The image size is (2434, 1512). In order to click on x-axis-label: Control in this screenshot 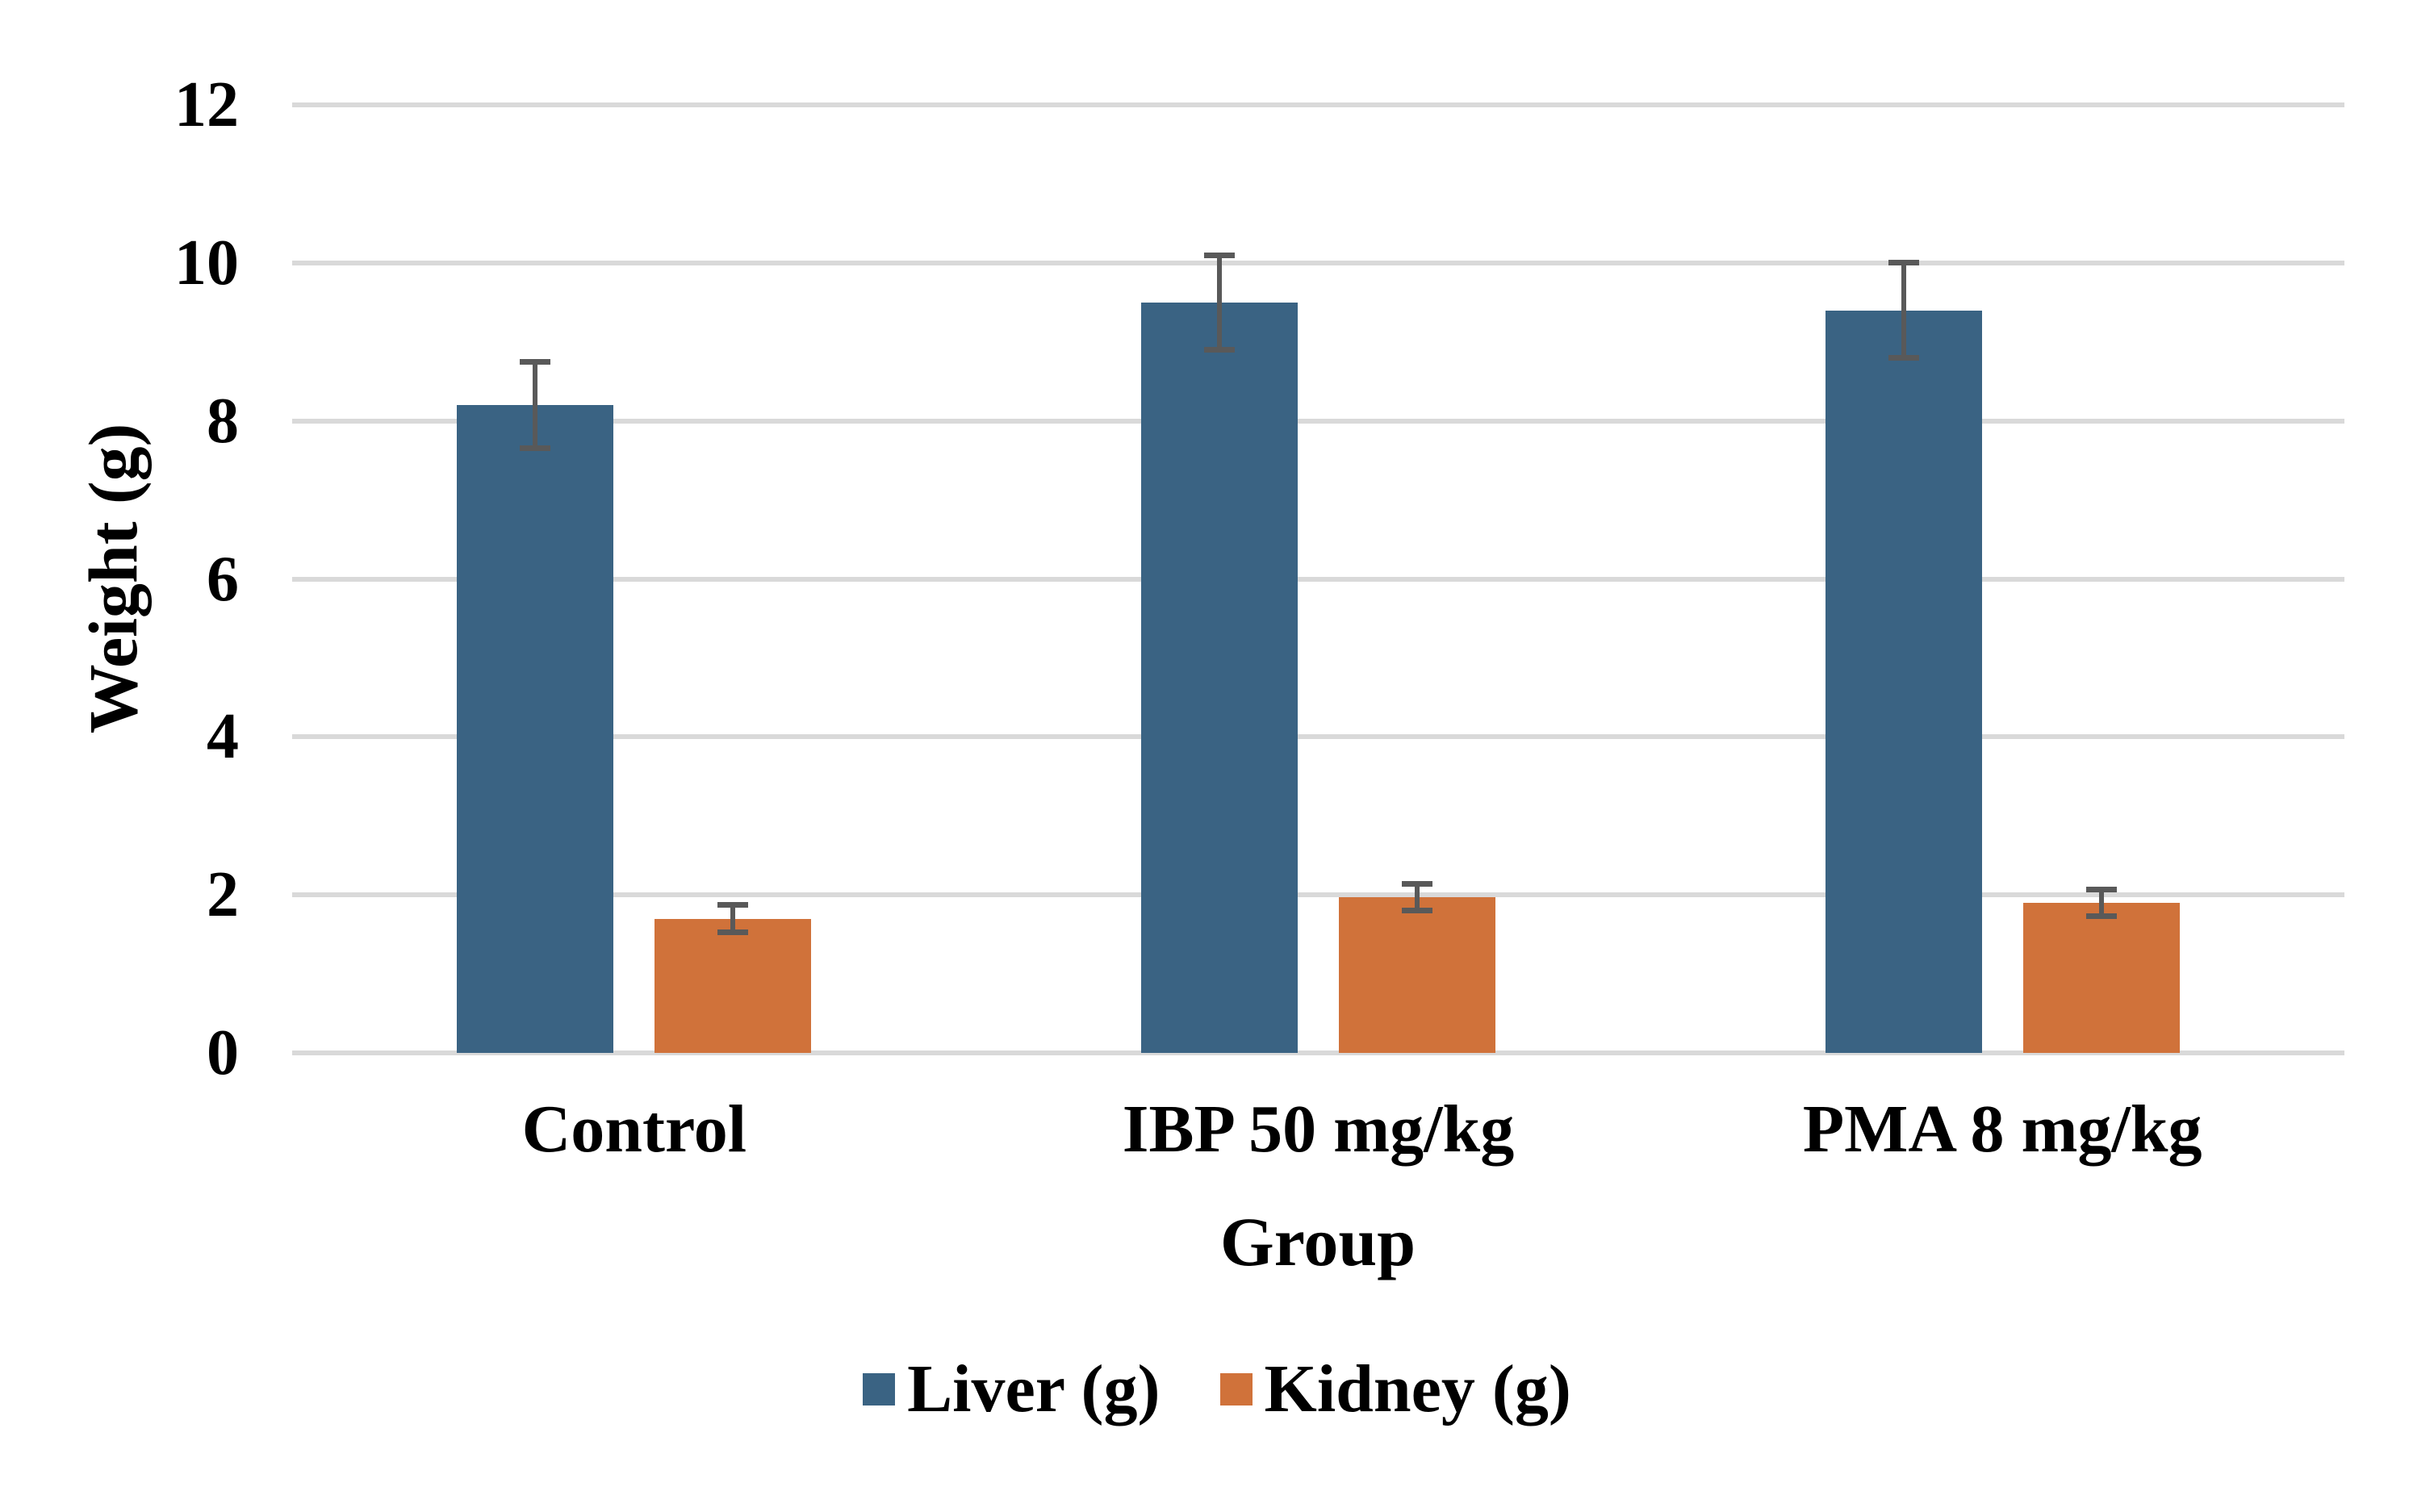, I will do `click(634, 1129)`.